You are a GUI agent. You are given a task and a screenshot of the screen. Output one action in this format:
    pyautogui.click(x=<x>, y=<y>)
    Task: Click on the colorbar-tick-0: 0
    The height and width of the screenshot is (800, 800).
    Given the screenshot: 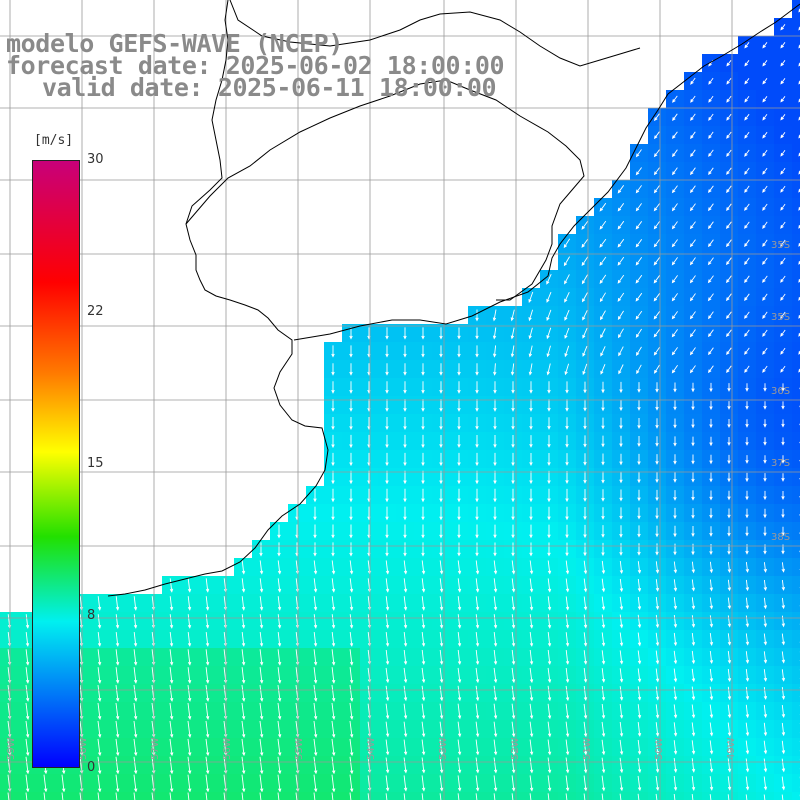 What is the action you would take?
    pyautogui.click(x=91, y=767)
    